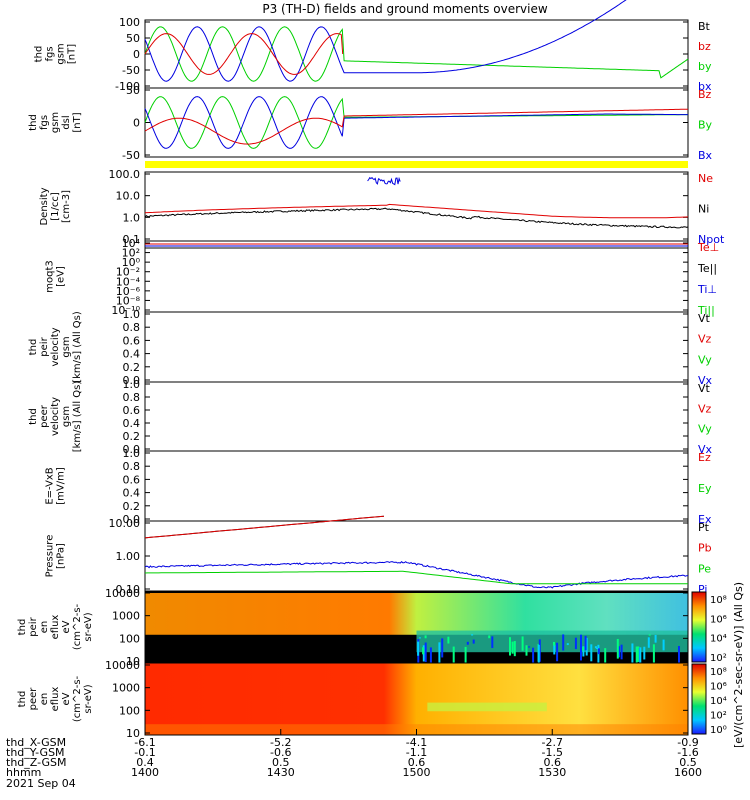 Image resolution: width=750 pixels, height=800 pixels. I want to click on tick-label: 1.00, so click(128, 556).